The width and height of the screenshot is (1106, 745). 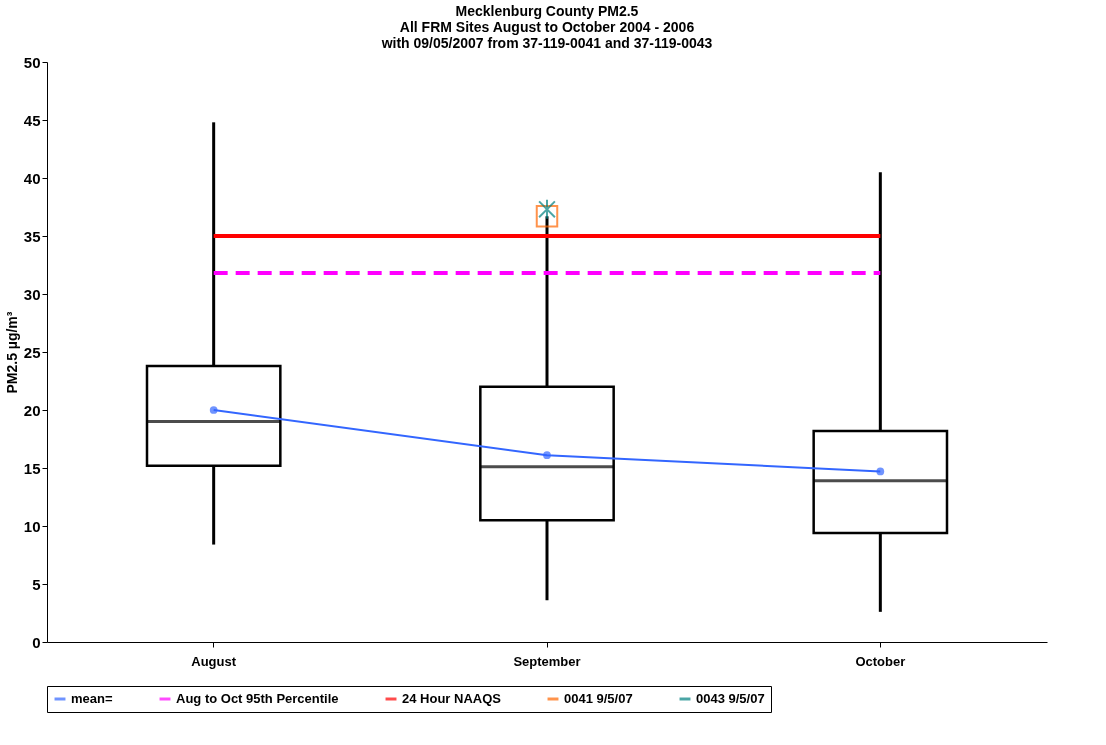 I want to click on y-tick-label: 45, so click(x=32, y=120).